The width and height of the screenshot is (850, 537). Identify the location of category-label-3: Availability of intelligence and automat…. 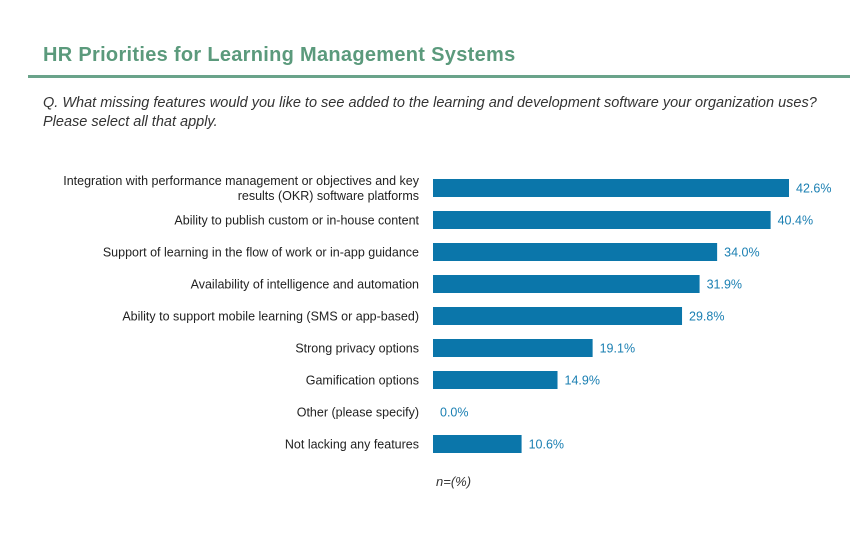
(305, 285).